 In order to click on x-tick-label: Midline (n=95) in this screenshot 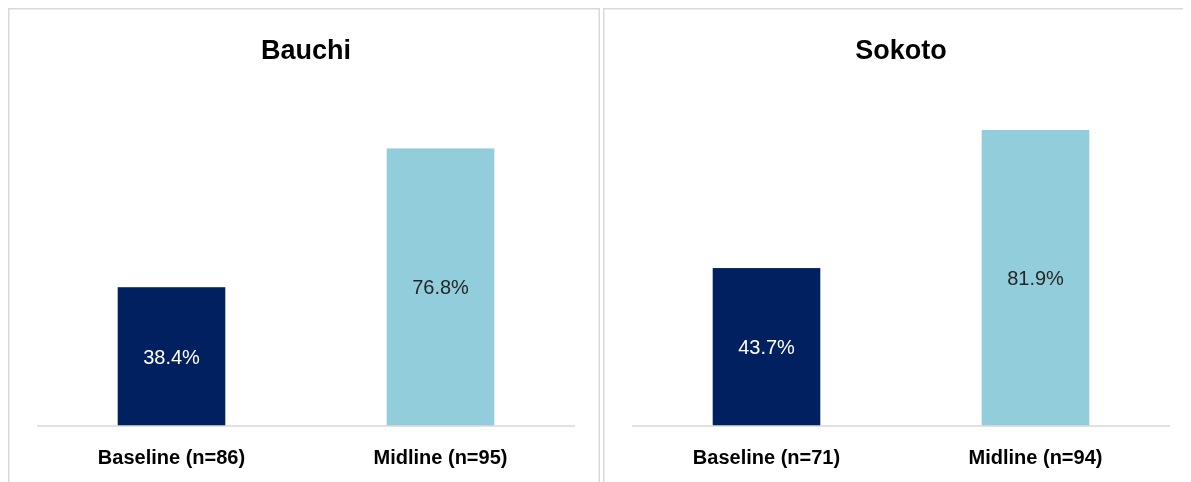, I will do `click(440, 457)`.